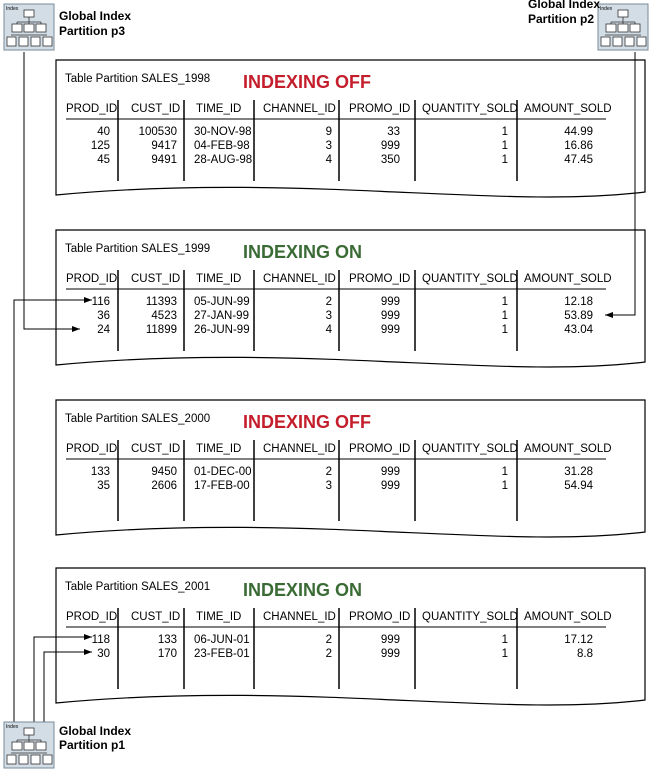  I want to click on cell-cust_id: 2606, so click(164, 486).